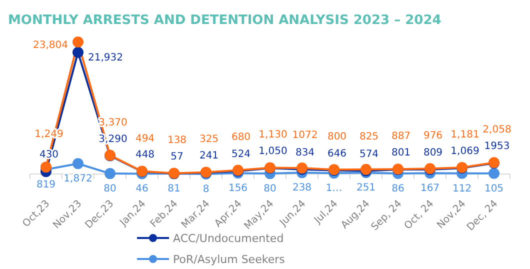  What do you see at coordinates (387, 215) in the screenshot?
I see `x-tick-label: Sep, 24` at bounding box center [387, 215].